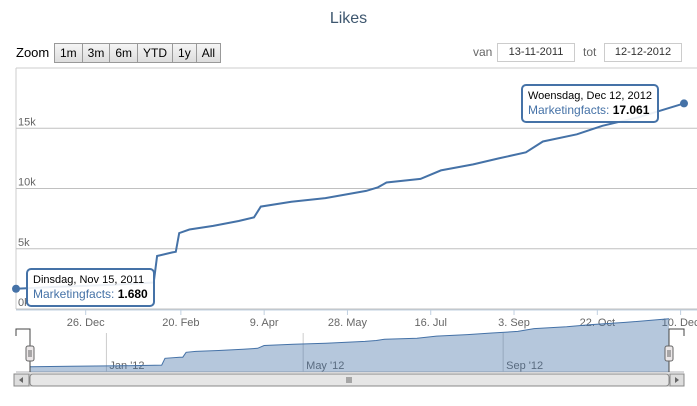  Describe the element at coordinates (69, 53) in the screenshot. I see `range-button-1m: 1m` at that location.